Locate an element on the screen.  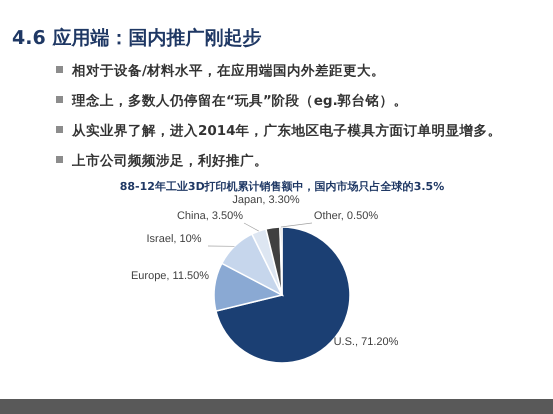
text: 上市公司频频涉足，利好推广。 is located at coordinates (169, 160).